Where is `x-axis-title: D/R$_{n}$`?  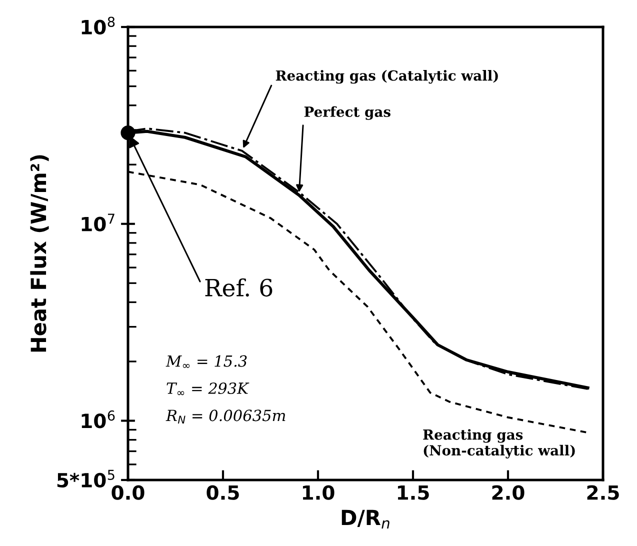
x-axis-title: D/R$_{n}$ is located at coordinates (366, 519).